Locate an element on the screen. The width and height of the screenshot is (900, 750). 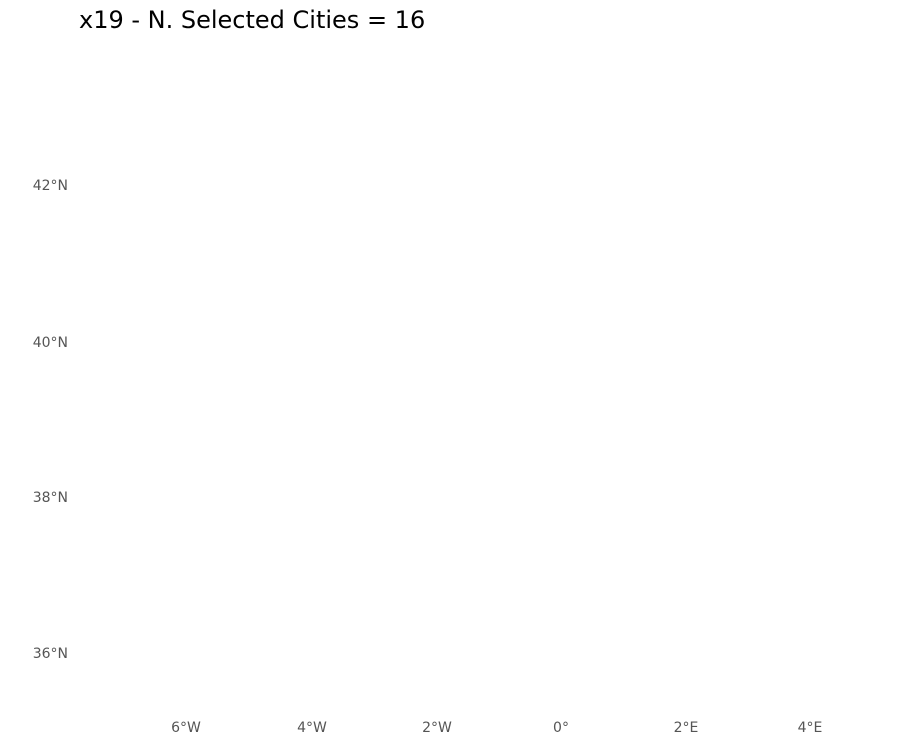
y-tick-label: 38°N is located at coordinates (50, 498).